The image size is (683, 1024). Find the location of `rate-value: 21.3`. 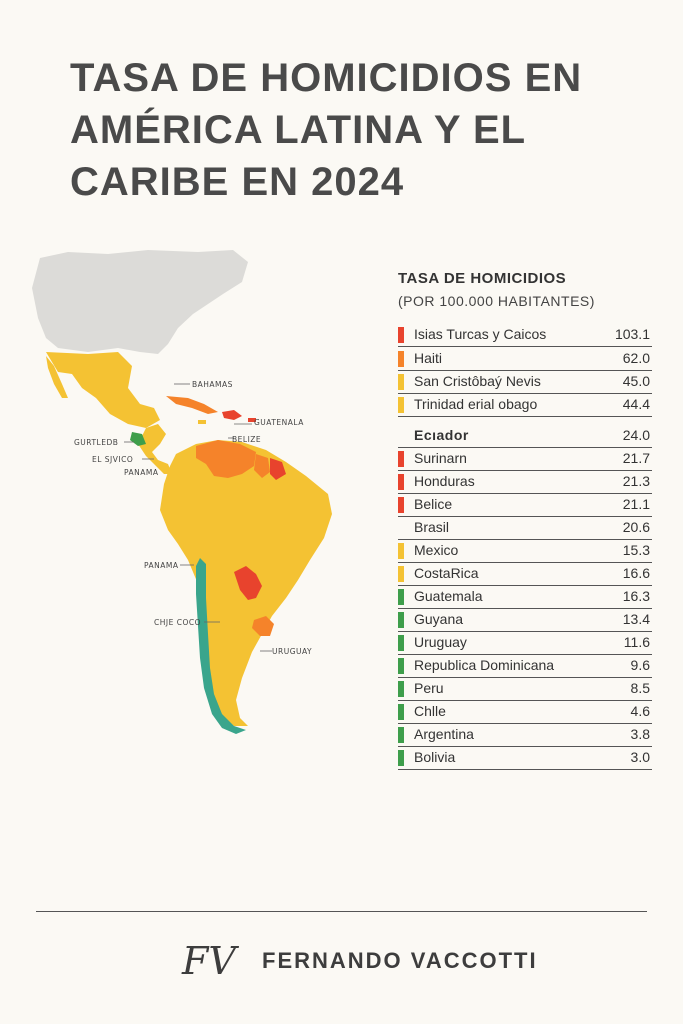

rate-value: 21.3 is located at coordinates (636, 481).